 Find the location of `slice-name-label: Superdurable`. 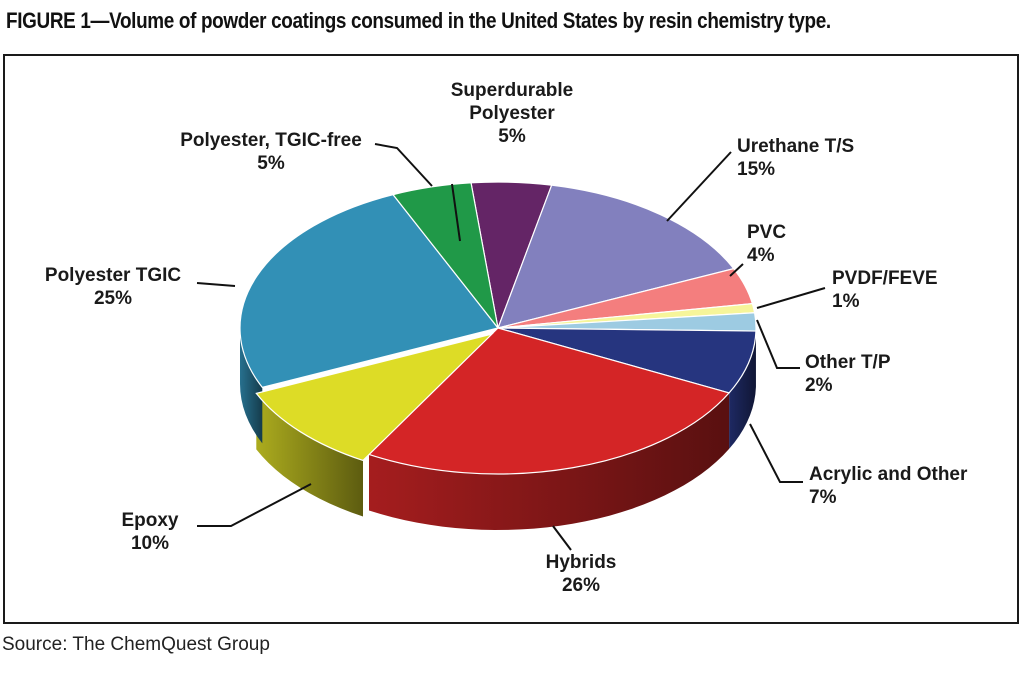

slice-name-label: Superdurable is located at coordinates (512, 90).